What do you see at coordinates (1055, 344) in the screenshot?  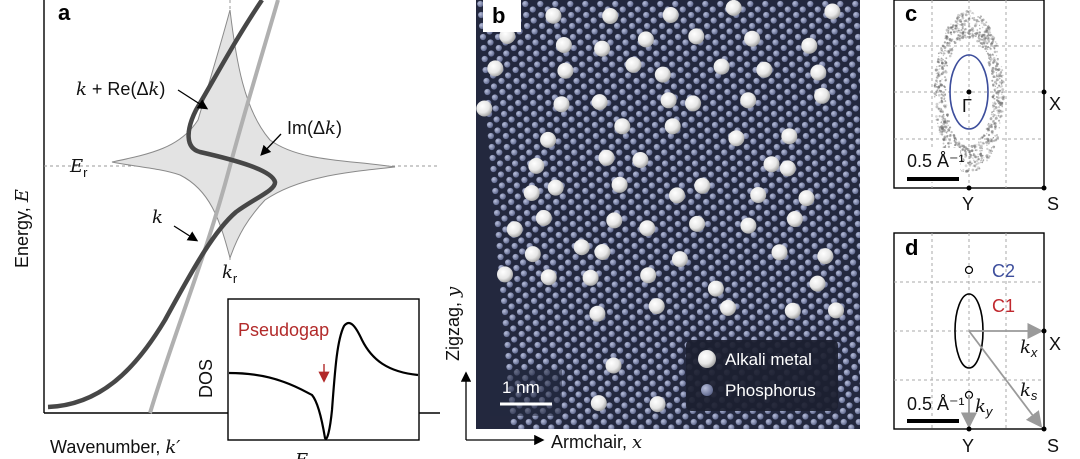 I see `d-x-label: X` at bounding box center [1055, 344].